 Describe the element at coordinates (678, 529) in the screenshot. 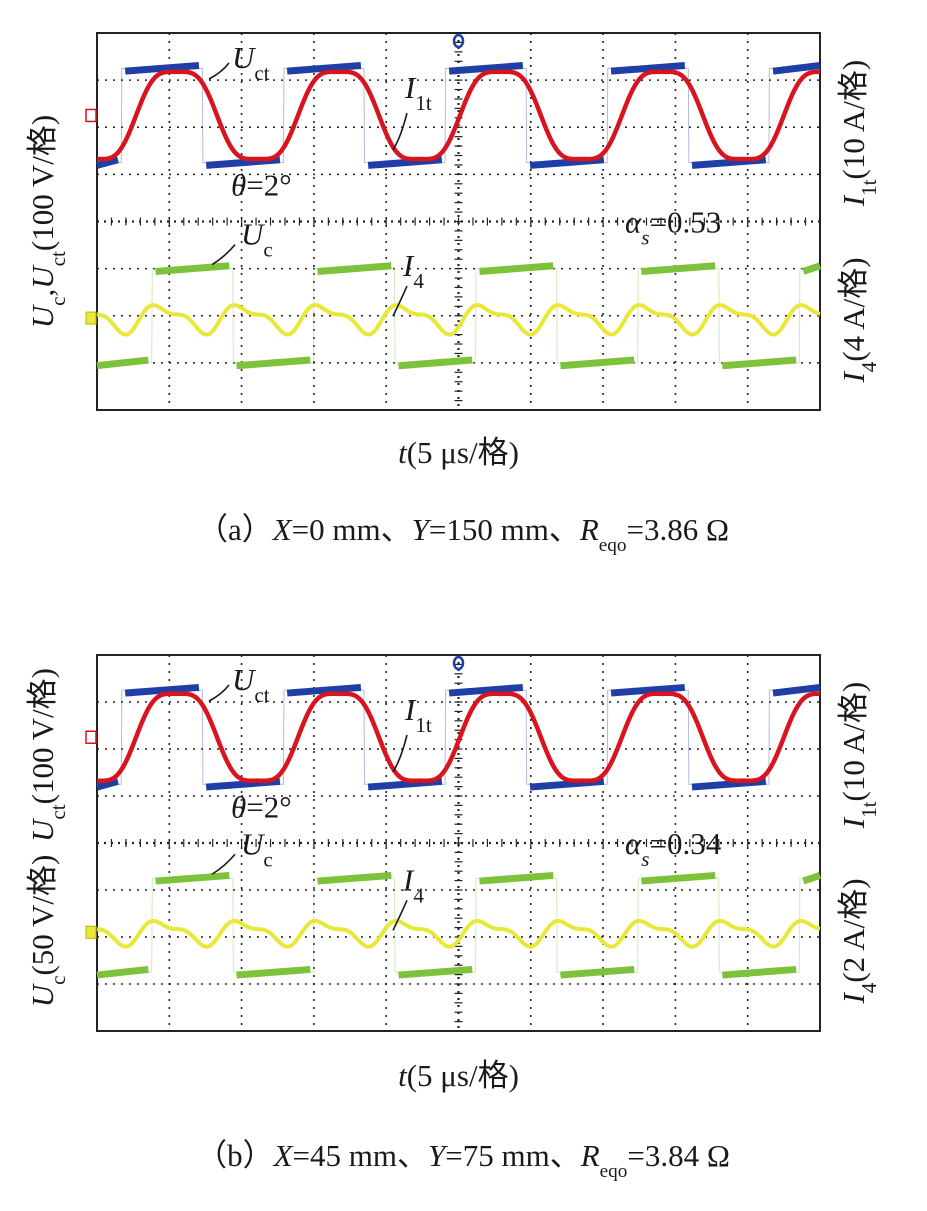

I see `caption-part: =3.86 Ω` at that location.